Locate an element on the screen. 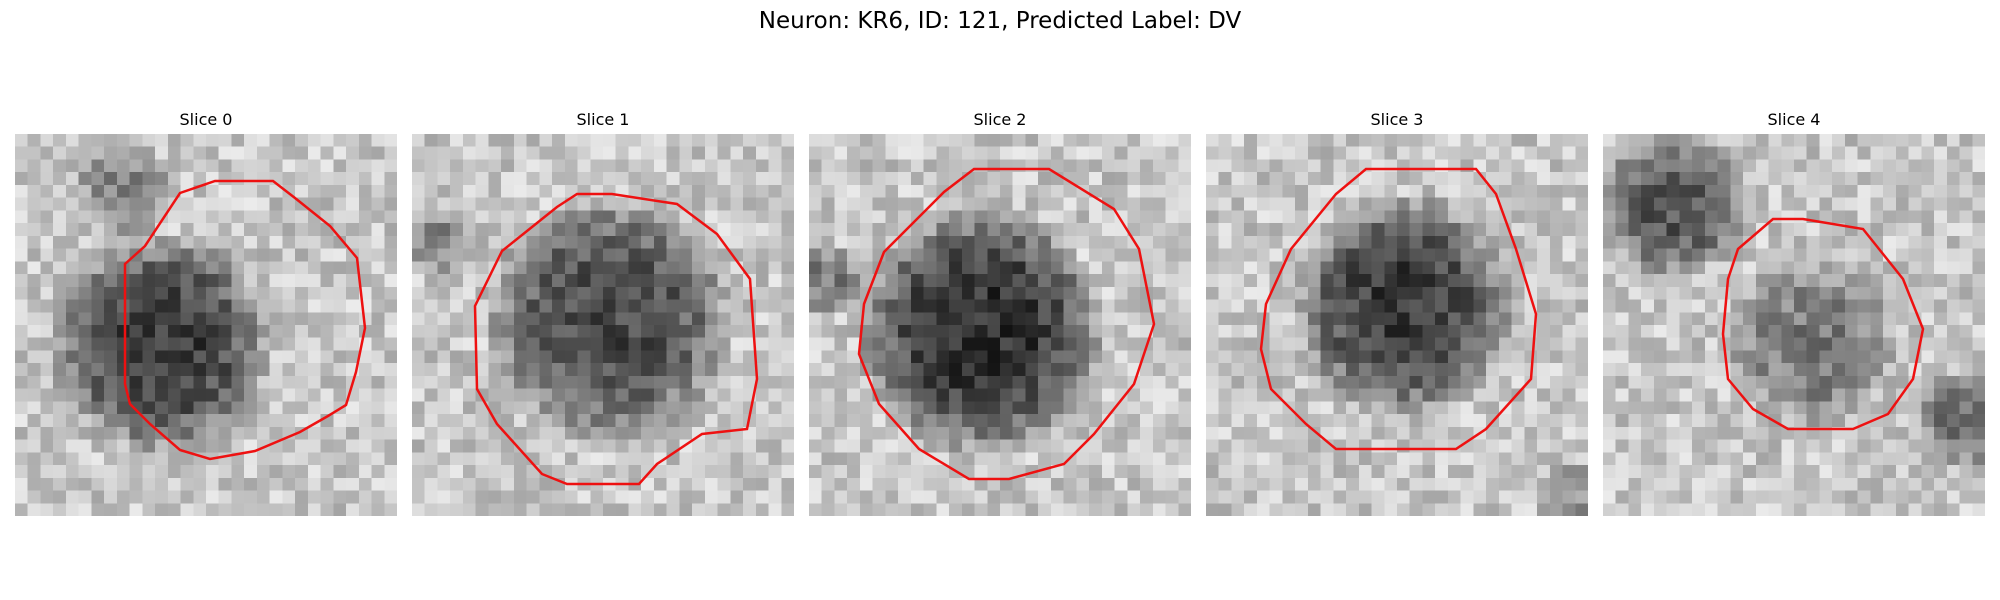 The image size is (2000, 600). slice-panel-3: Slice 3 is located at coordinates (1397, 313).